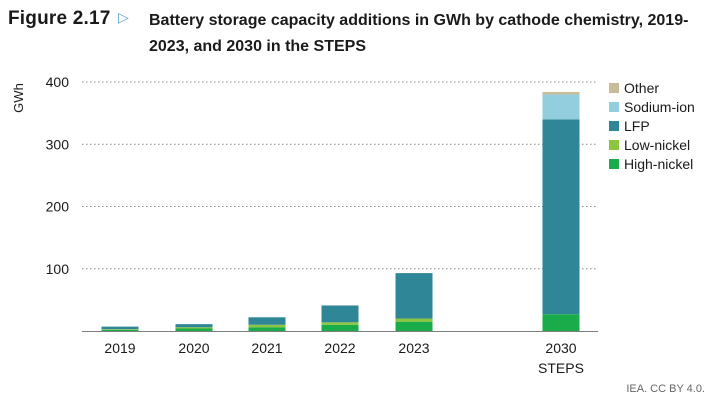  What do you see at coordinates (58, 144) in the screenshot?
I see `y-tick-label: 300` at bounding box center [58, 144].